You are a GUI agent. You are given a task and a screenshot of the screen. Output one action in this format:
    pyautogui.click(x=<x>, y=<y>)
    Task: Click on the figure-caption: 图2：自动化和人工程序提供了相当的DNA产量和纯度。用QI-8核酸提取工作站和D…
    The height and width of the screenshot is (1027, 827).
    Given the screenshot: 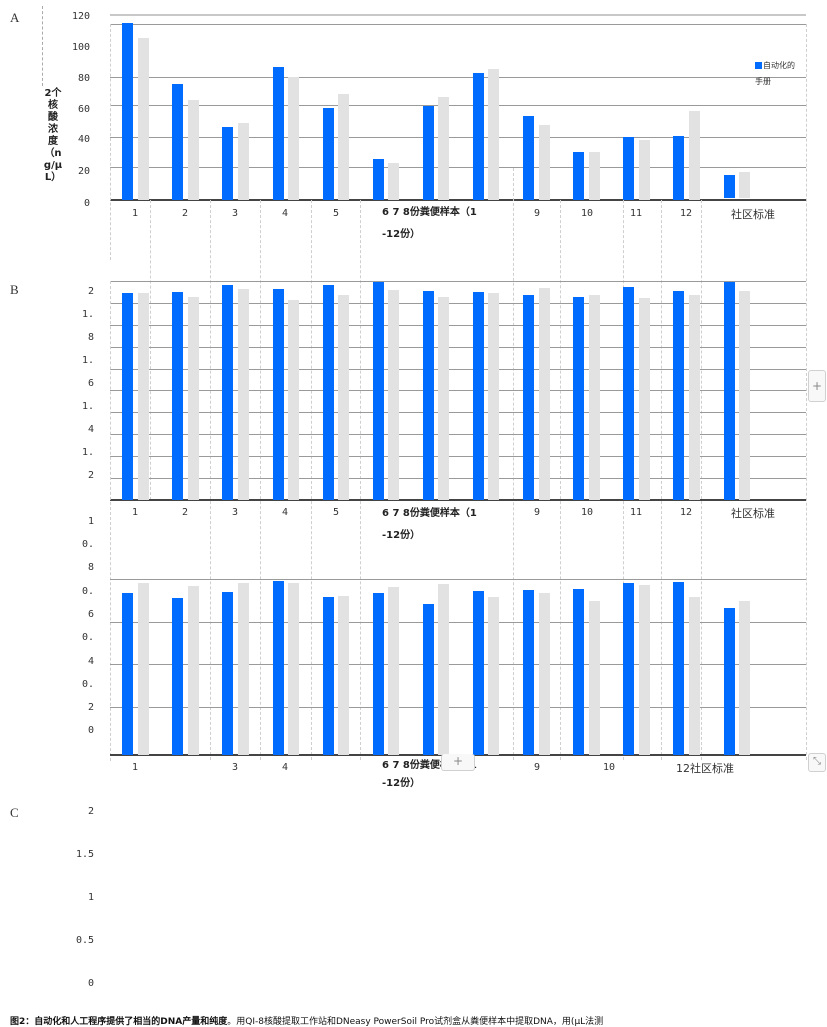 What is the action you would take?
    pyautogui.click(x=306, y=1020)
    